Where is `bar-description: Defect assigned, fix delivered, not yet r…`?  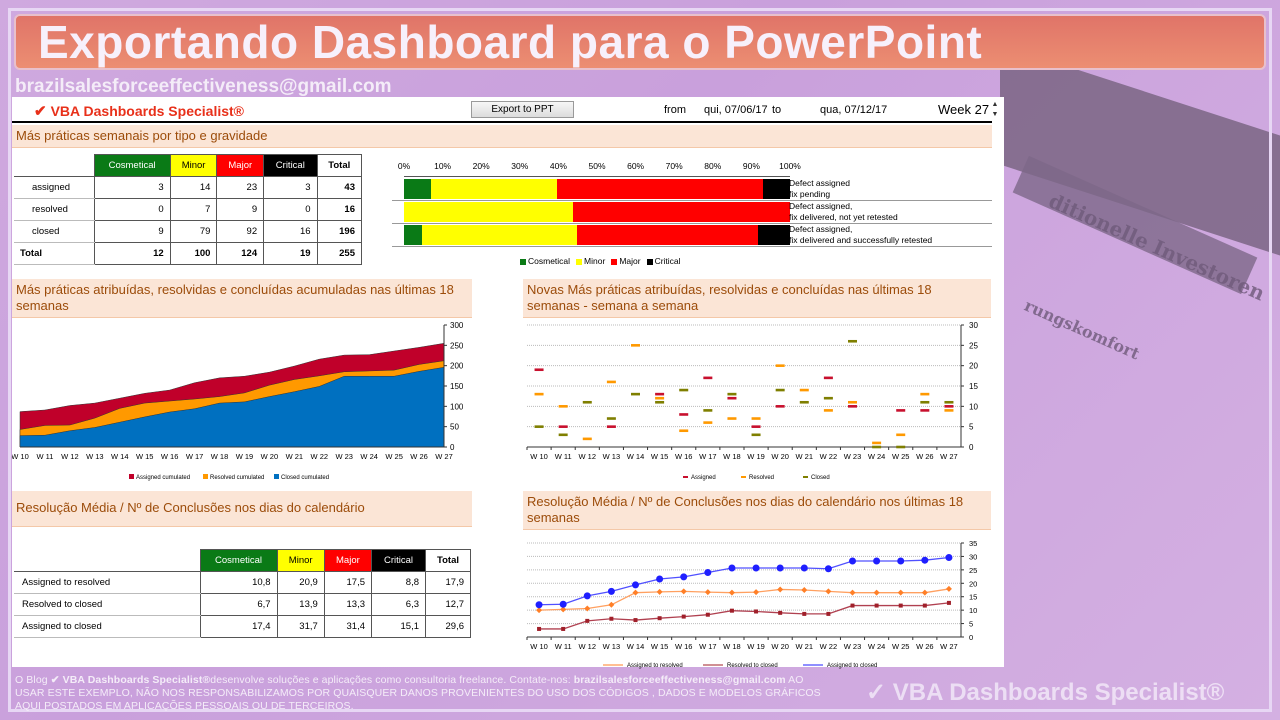 bar-description: Defect assigned, fix delivered, not yet r… is located at coordinates (843, 211).